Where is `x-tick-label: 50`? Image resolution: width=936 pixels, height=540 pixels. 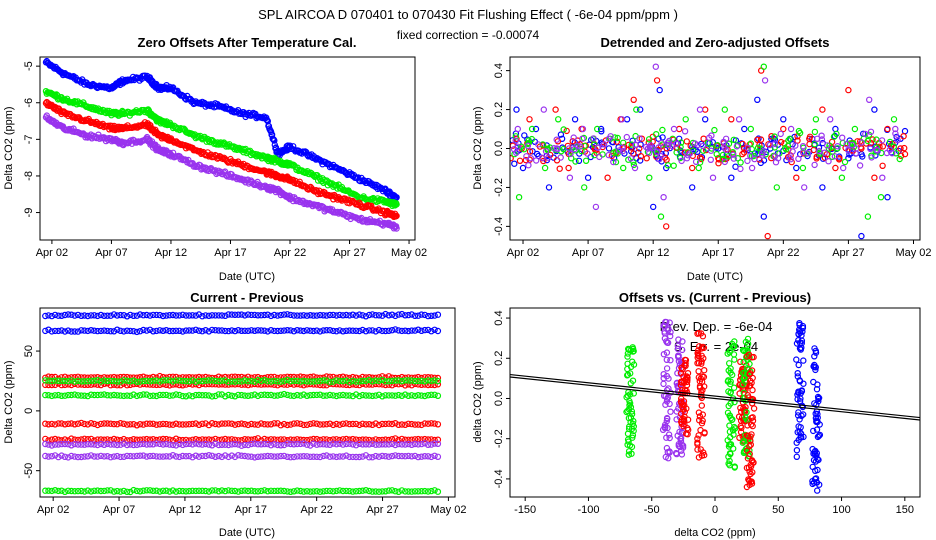 x-tick-label: 50 is located at coordinates (778, 510).